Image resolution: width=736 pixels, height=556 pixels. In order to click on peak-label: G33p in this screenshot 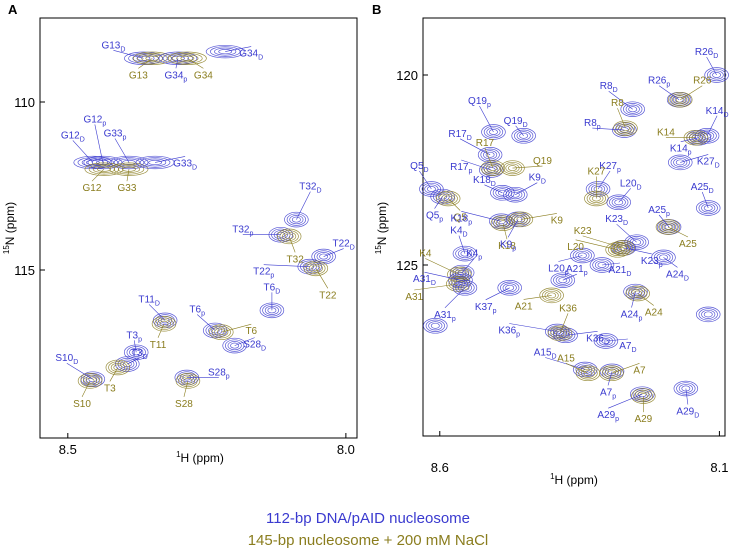, I will do `click(115, 134)`.